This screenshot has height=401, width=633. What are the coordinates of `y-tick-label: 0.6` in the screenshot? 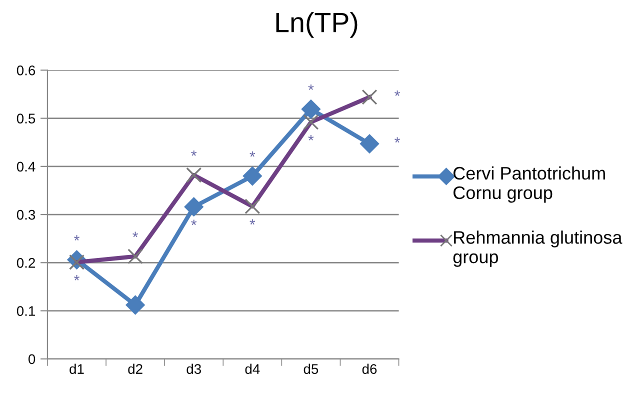 It's located at (26, 71).